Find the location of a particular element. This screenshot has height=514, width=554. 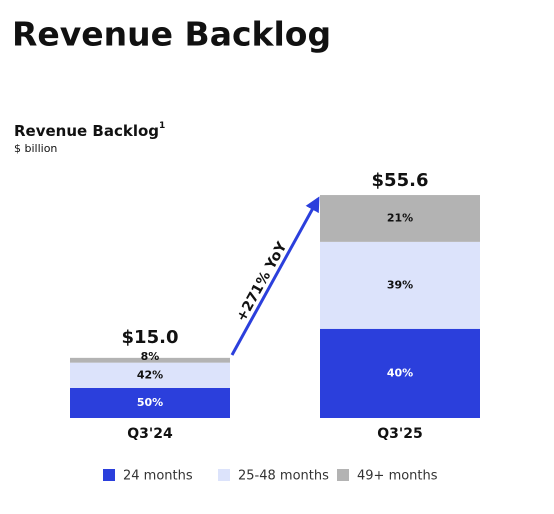

segment-label: 50% is located at coordinates (150, 402).